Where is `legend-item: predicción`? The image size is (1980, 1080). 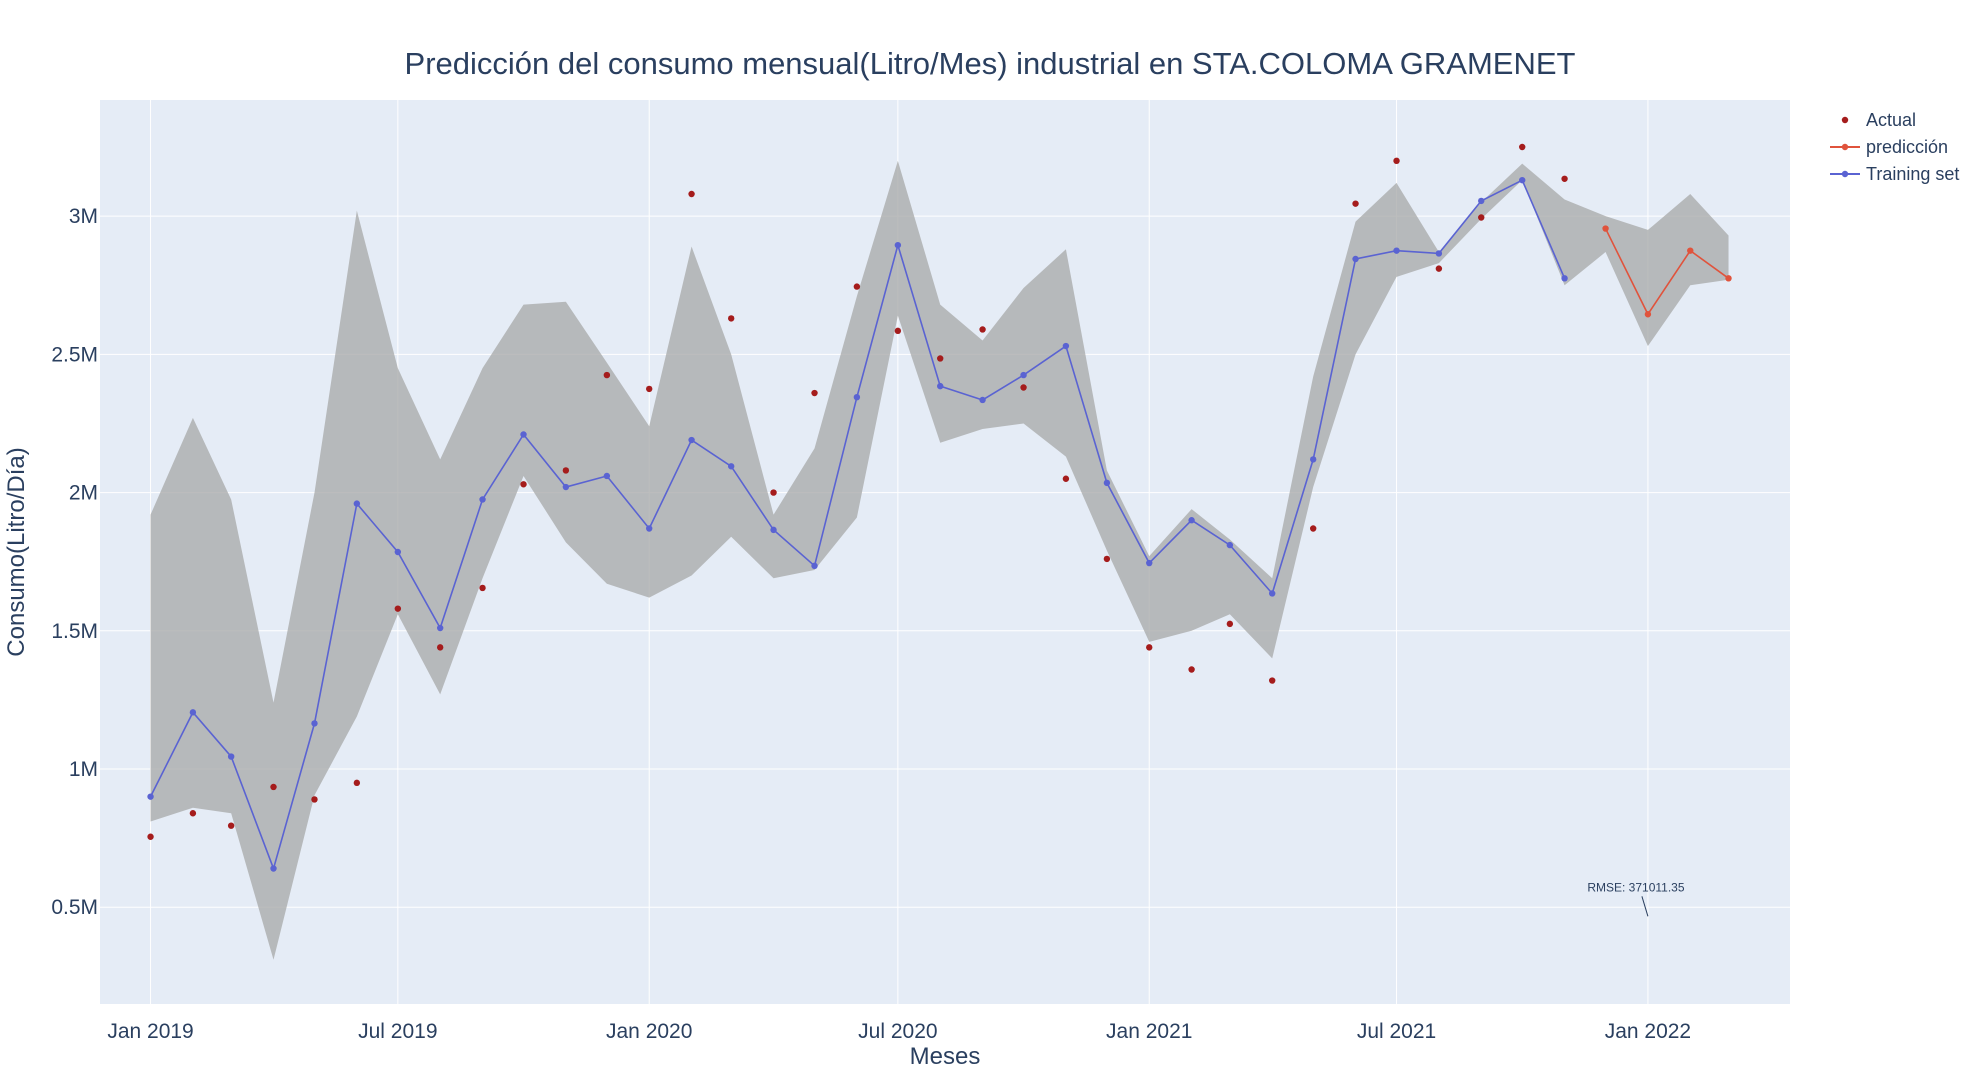 legend-item: predicción is located at coordinates (1889, 147).